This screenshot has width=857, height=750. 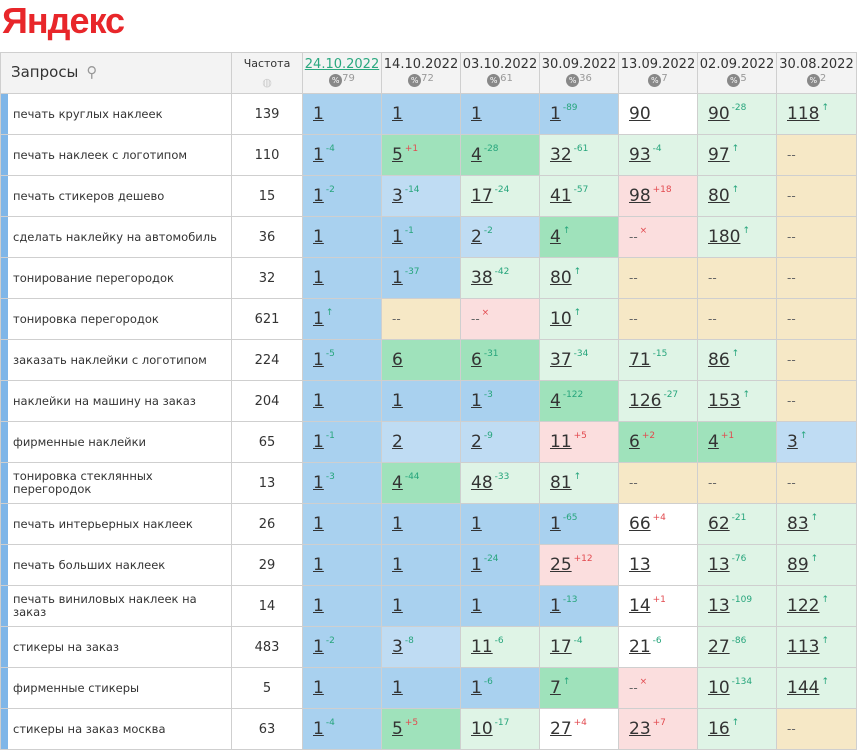 What do you see at coordinates (640, 647) in the screenshot?
I see `position: 21` at bounding box center [640, 647].